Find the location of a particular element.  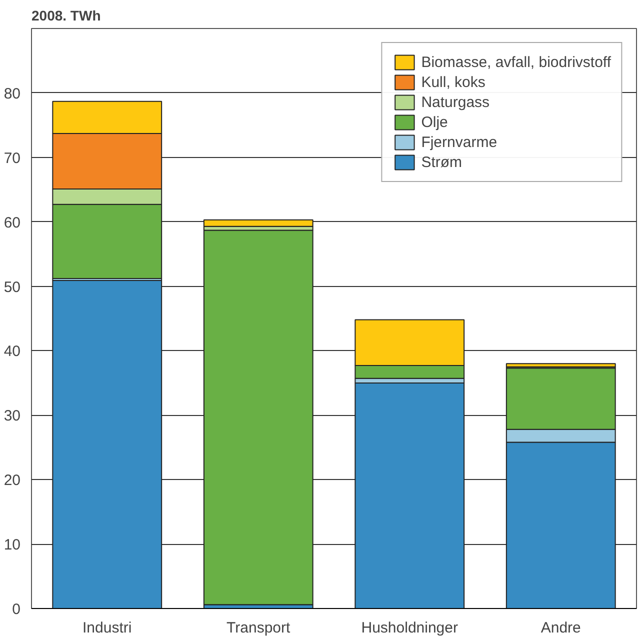

legend-label: Fjernvarme is located at coordinates (459, 142).